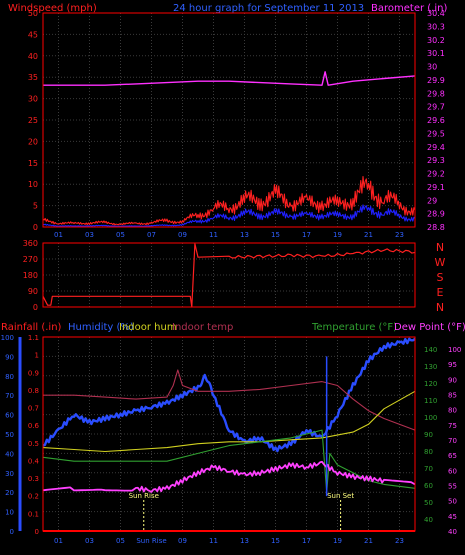  What do you see at coordinates (436, 53) in the screenshot?
I see `barometer-y-tick-label: 30.1` at bounding box center [436, 53].